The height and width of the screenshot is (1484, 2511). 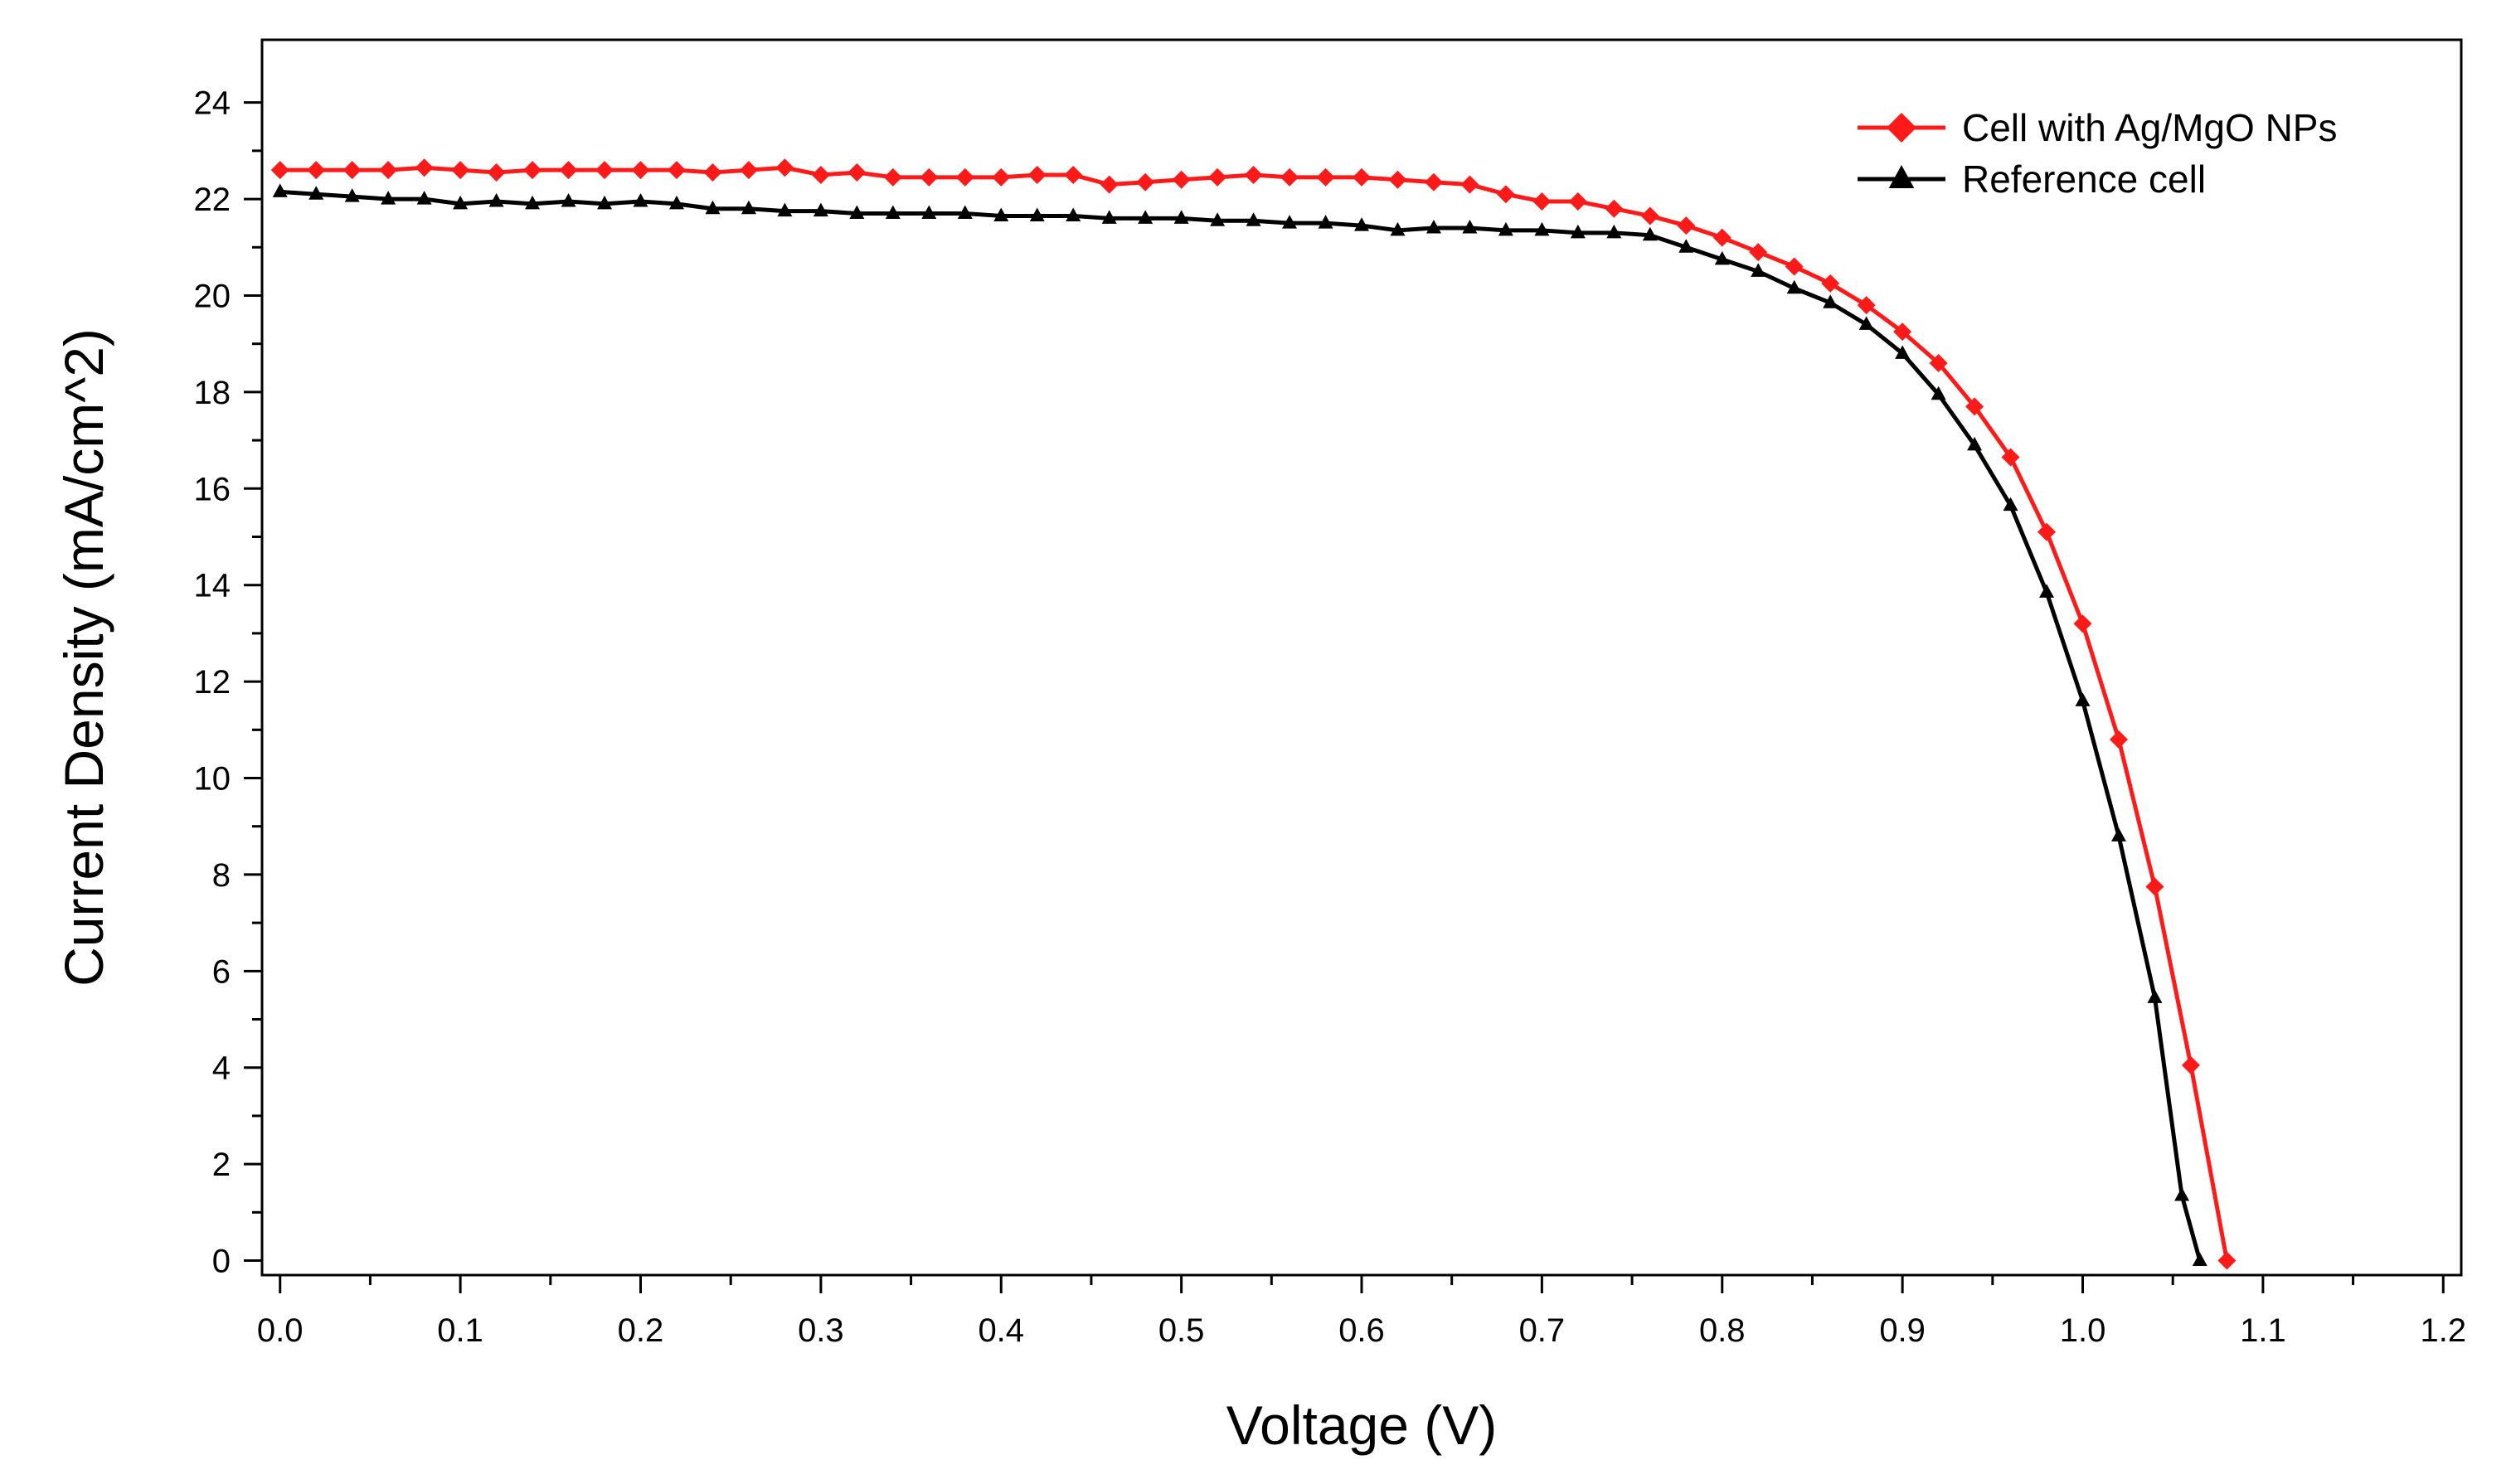 I want to click on x-tick-label: 0.5, so click(x=1181, y=1330).